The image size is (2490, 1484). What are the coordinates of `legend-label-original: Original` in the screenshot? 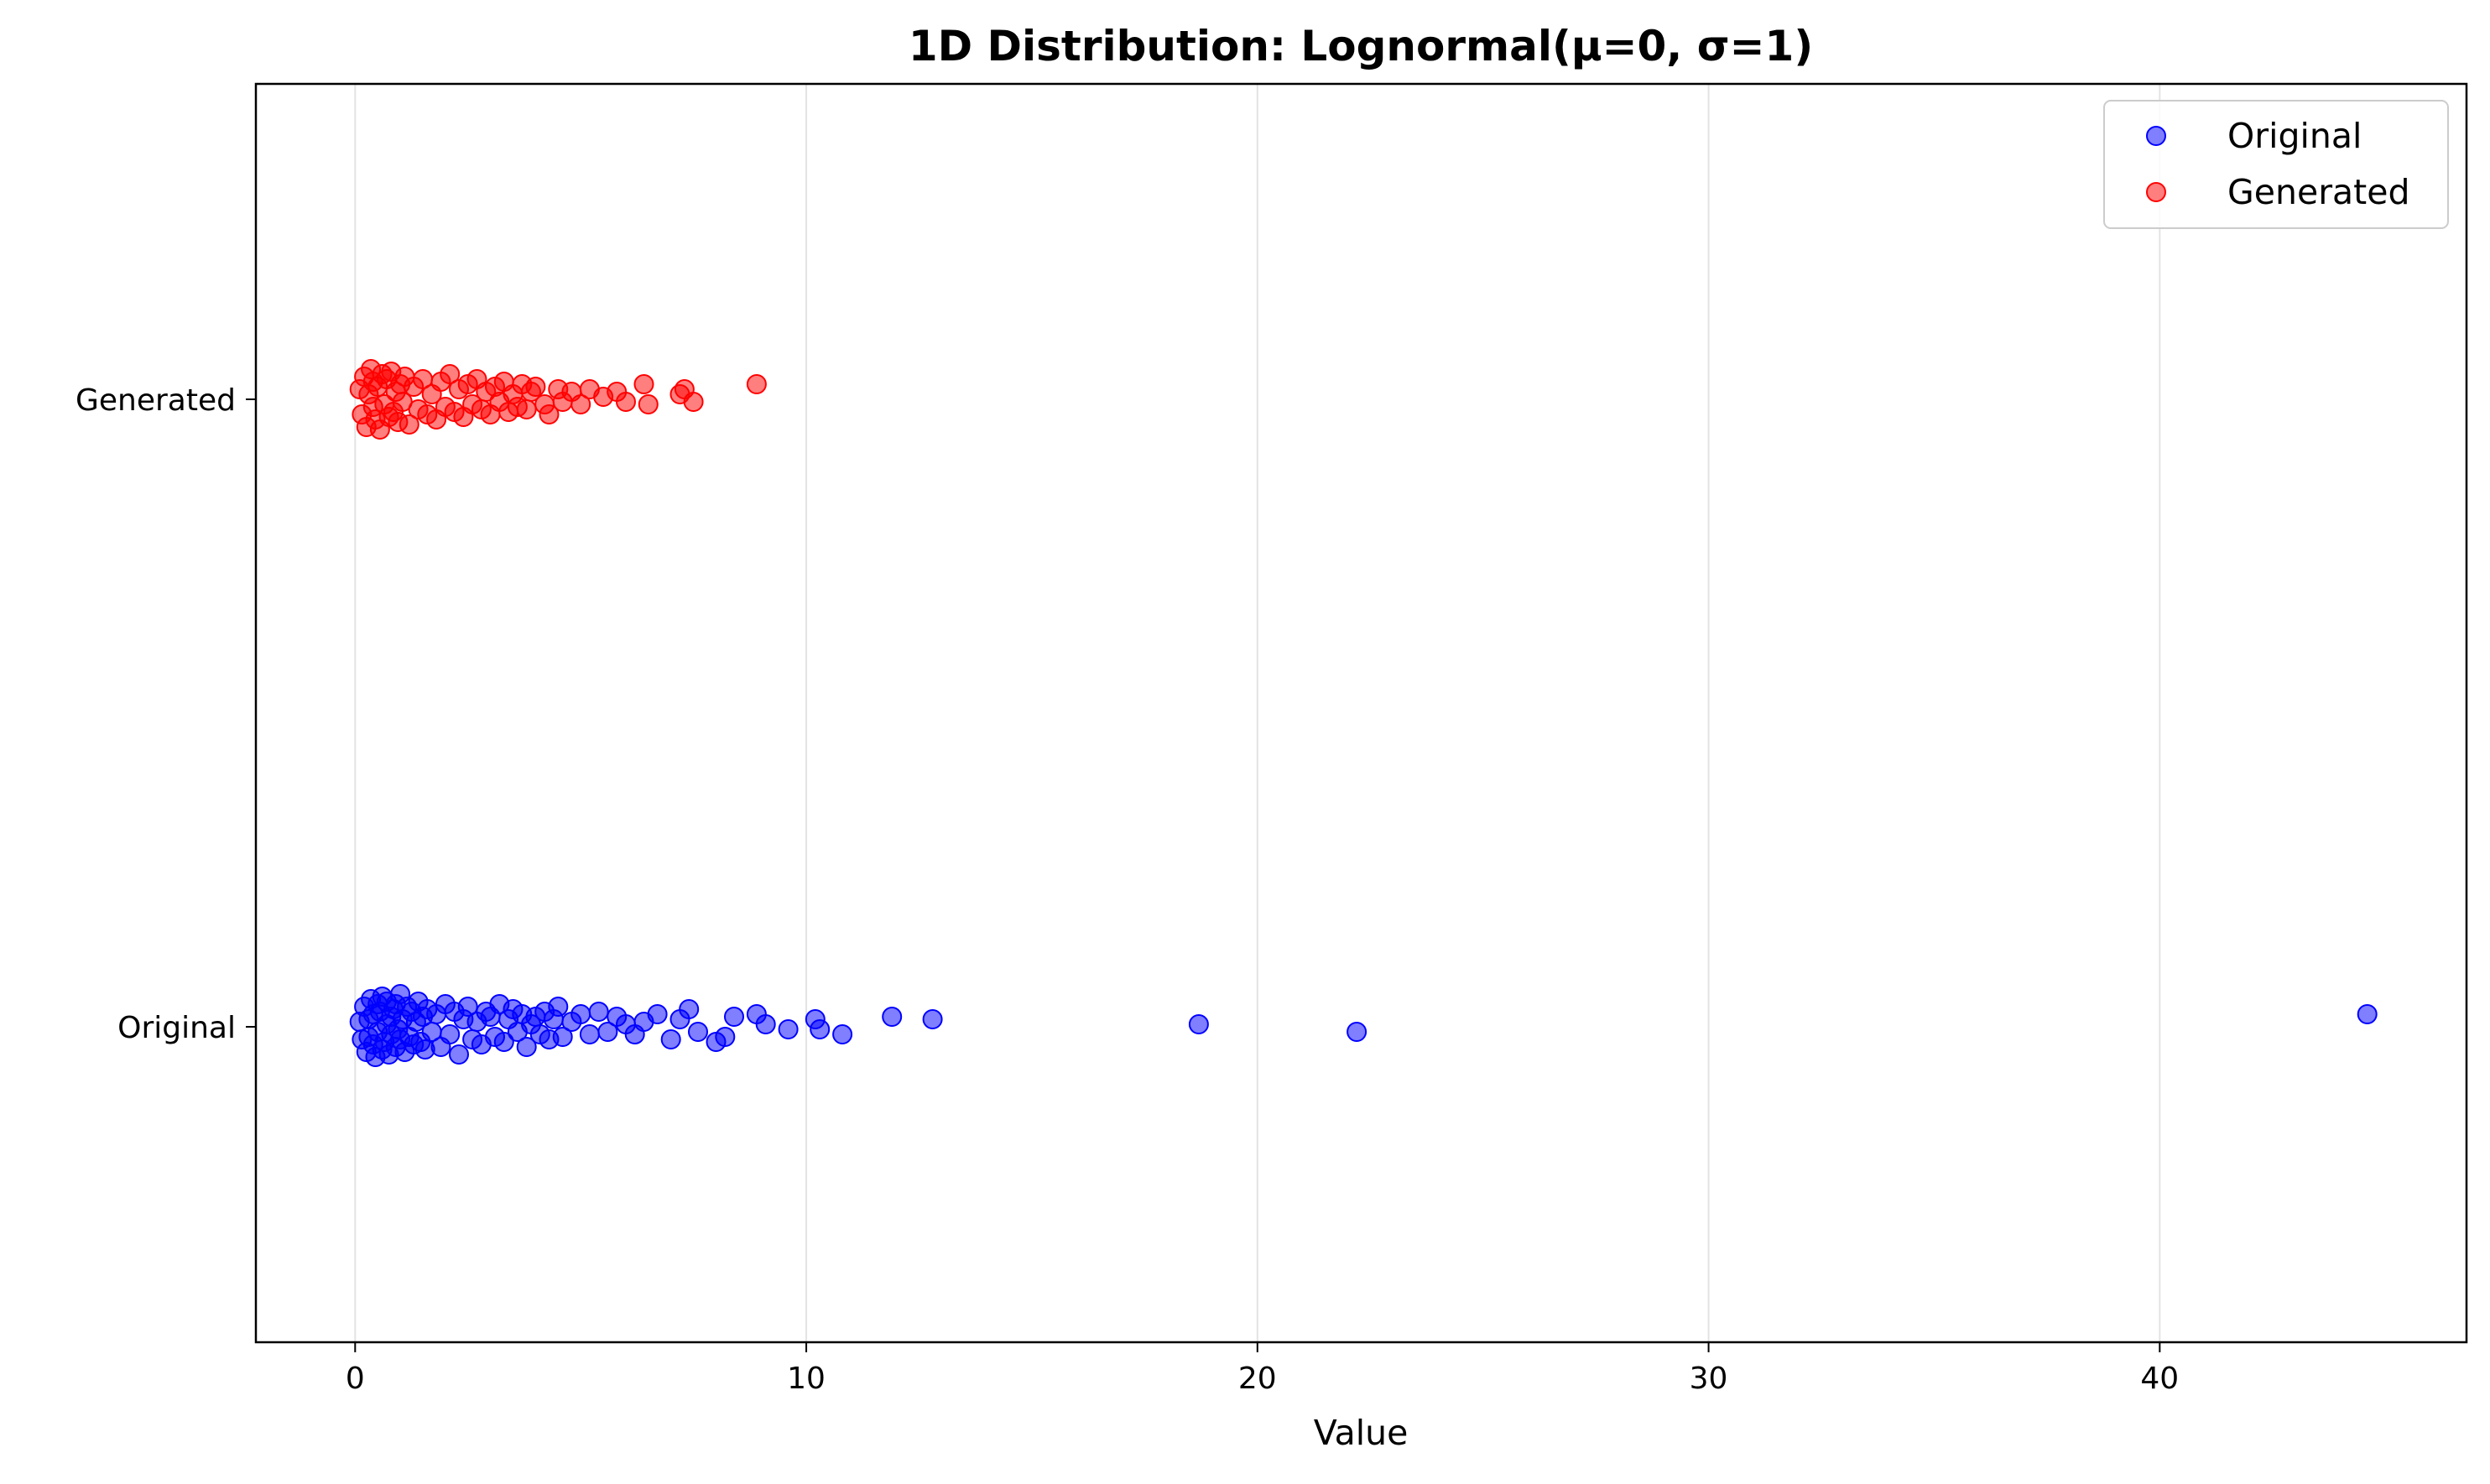 It's located at (2295, 136).